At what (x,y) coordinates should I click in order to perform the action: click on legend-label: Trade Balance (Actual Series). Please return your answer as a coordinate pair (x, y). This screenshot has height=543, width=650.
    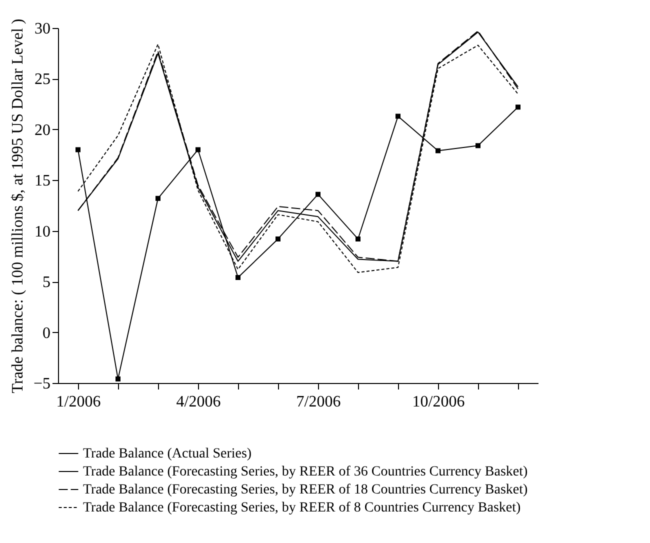
    Looking at the image, I should click on (167, 454).